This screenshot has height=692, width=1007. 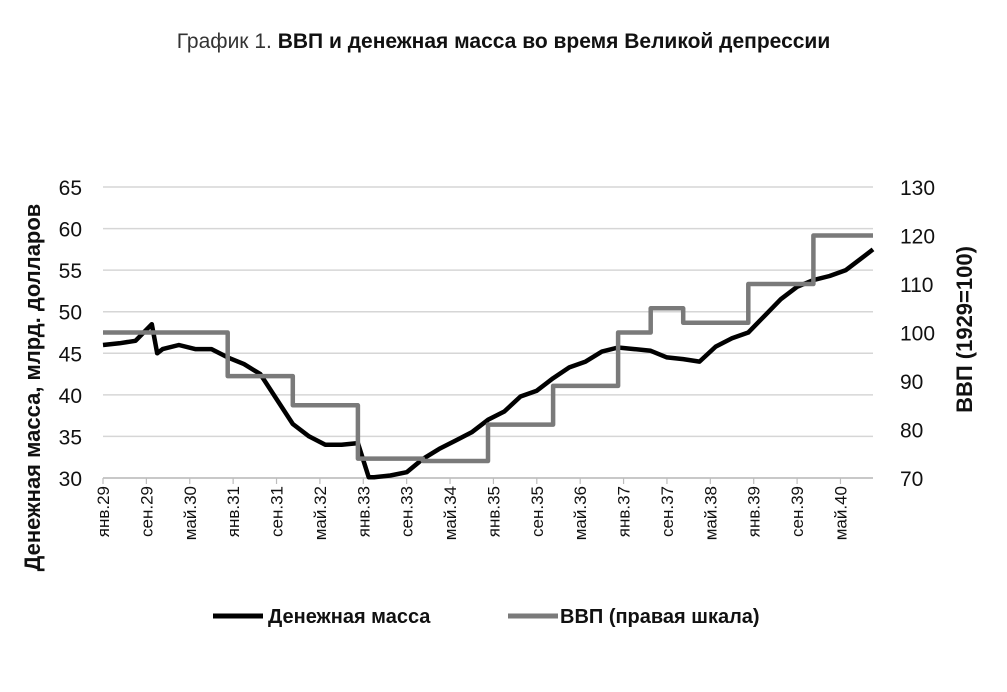 What do you see at coordinates (70, 271) in the screenshot?
I see `y-tick-label-left: 55` at bounding box center [70, 271].